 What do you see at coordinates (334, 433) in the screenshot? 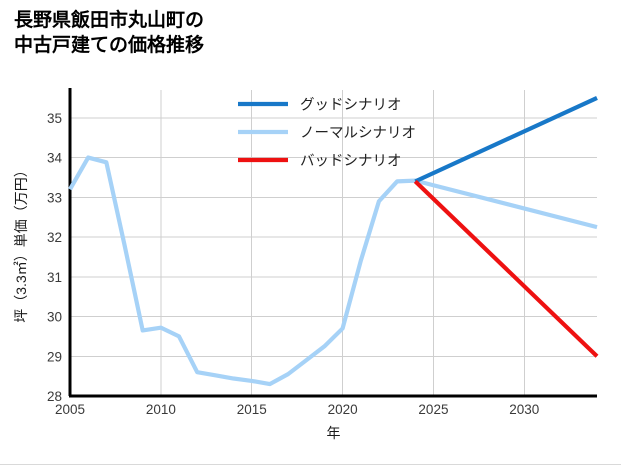
I see `x-axis-title: 年` at bounding box center [334, 433].